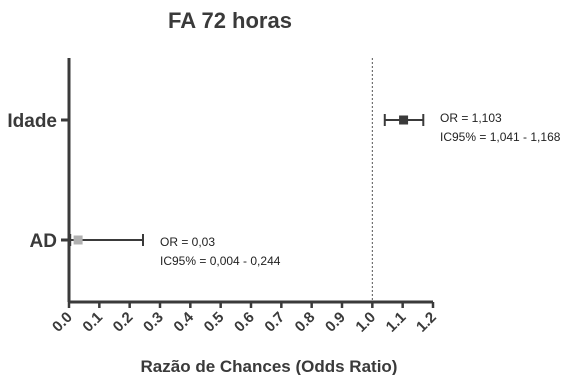 The image size is (571, 375). I want to click on x-tick-label: 0.4, so click(183, 321).